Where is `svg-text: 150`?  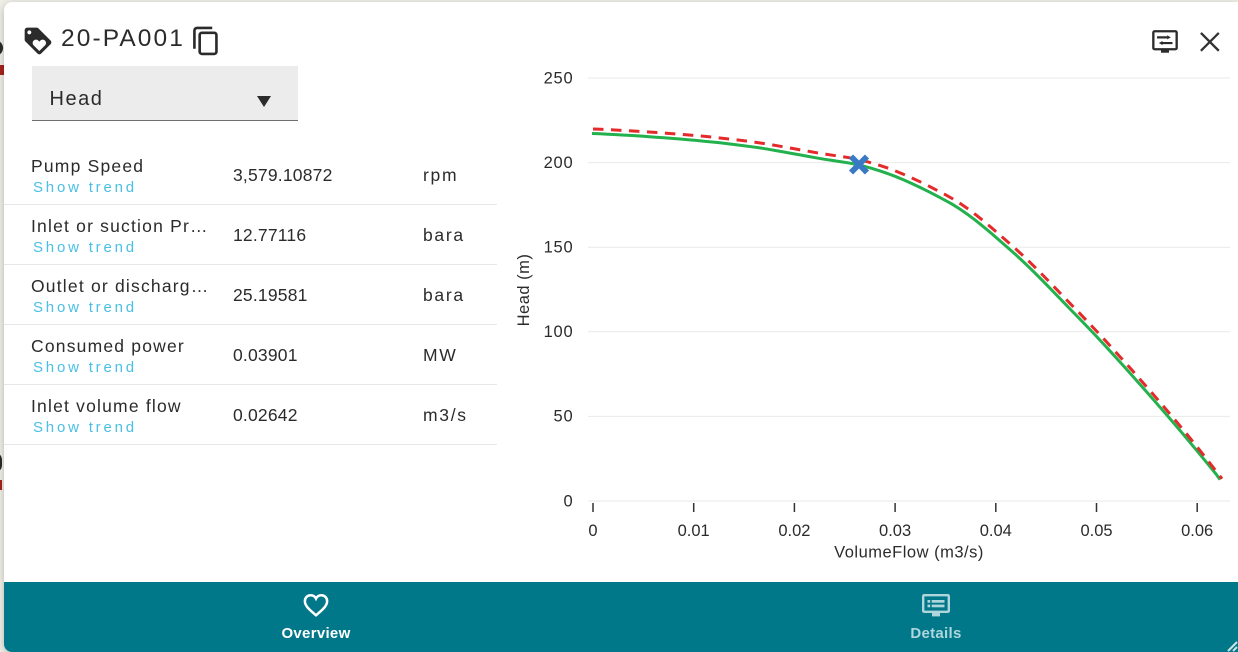
svg-text: 150 is located at coordinates (559, 248).